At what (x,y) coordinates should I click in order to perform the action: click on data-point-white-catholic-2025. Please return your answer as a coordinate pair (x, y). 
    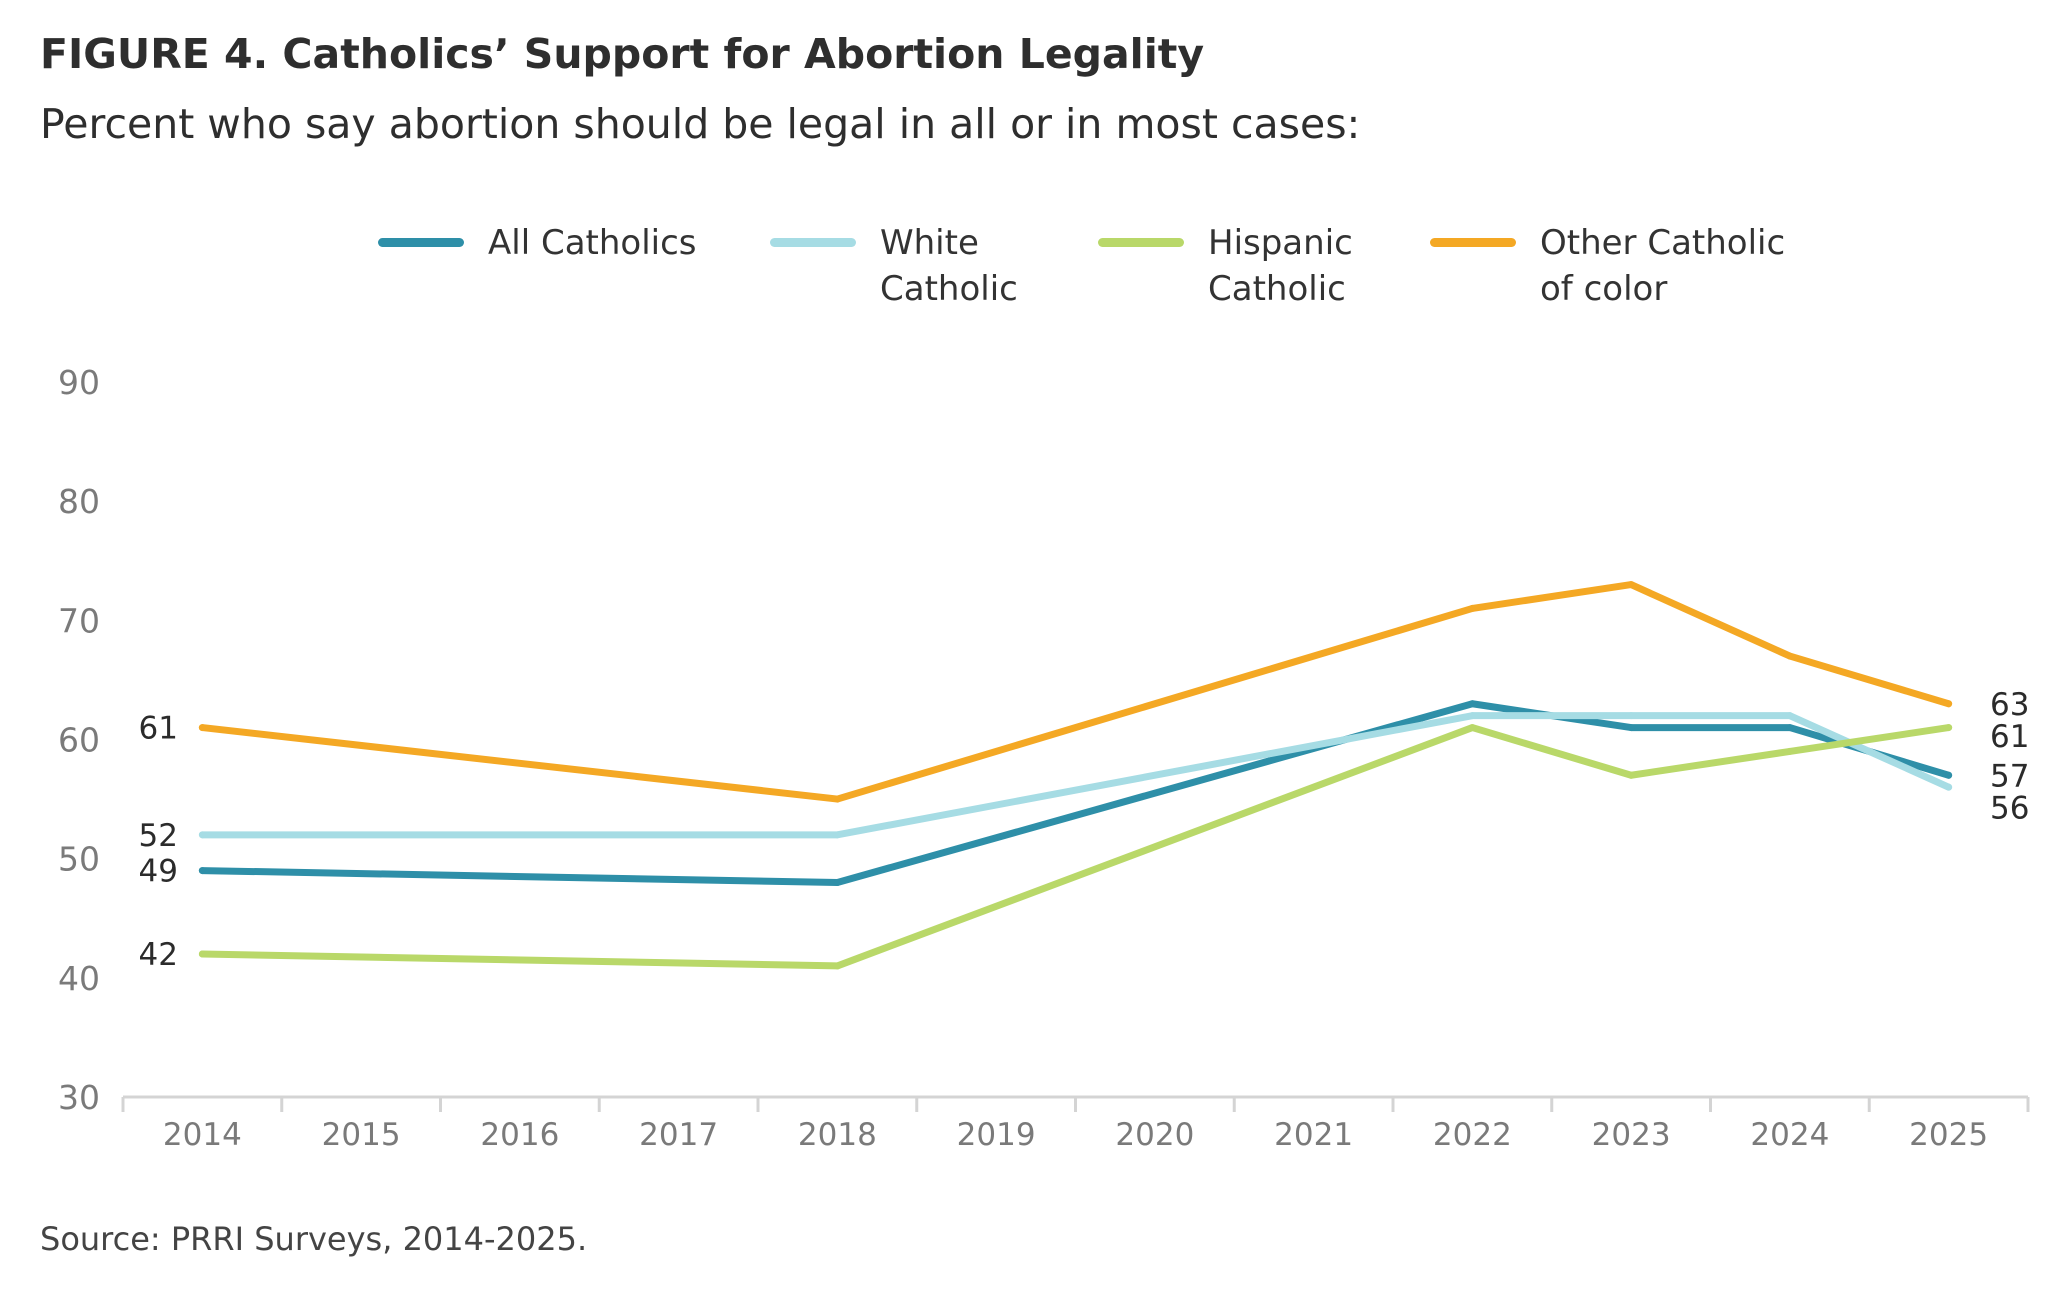
    Looking at the image, I should click on (1949, 787).